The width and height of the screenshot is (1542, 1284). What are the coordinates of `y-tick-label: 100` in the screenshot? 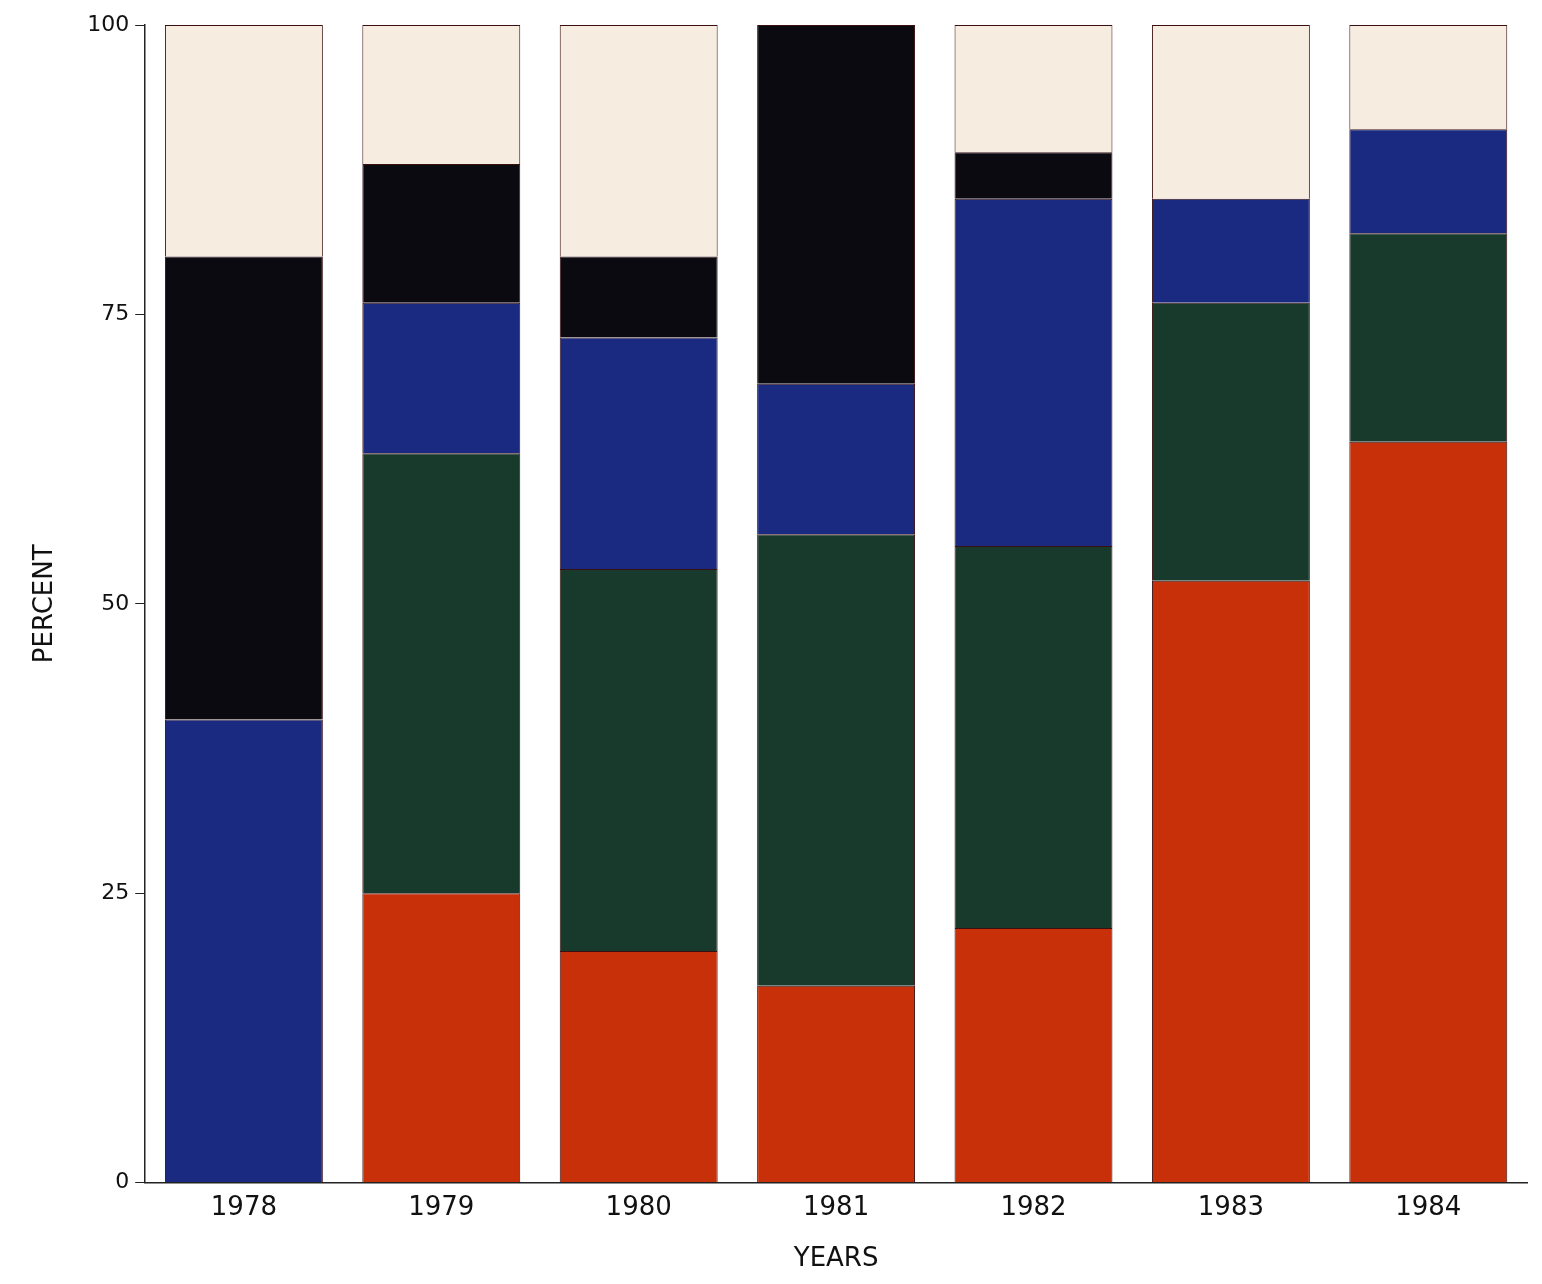 It's located at (108, 23).